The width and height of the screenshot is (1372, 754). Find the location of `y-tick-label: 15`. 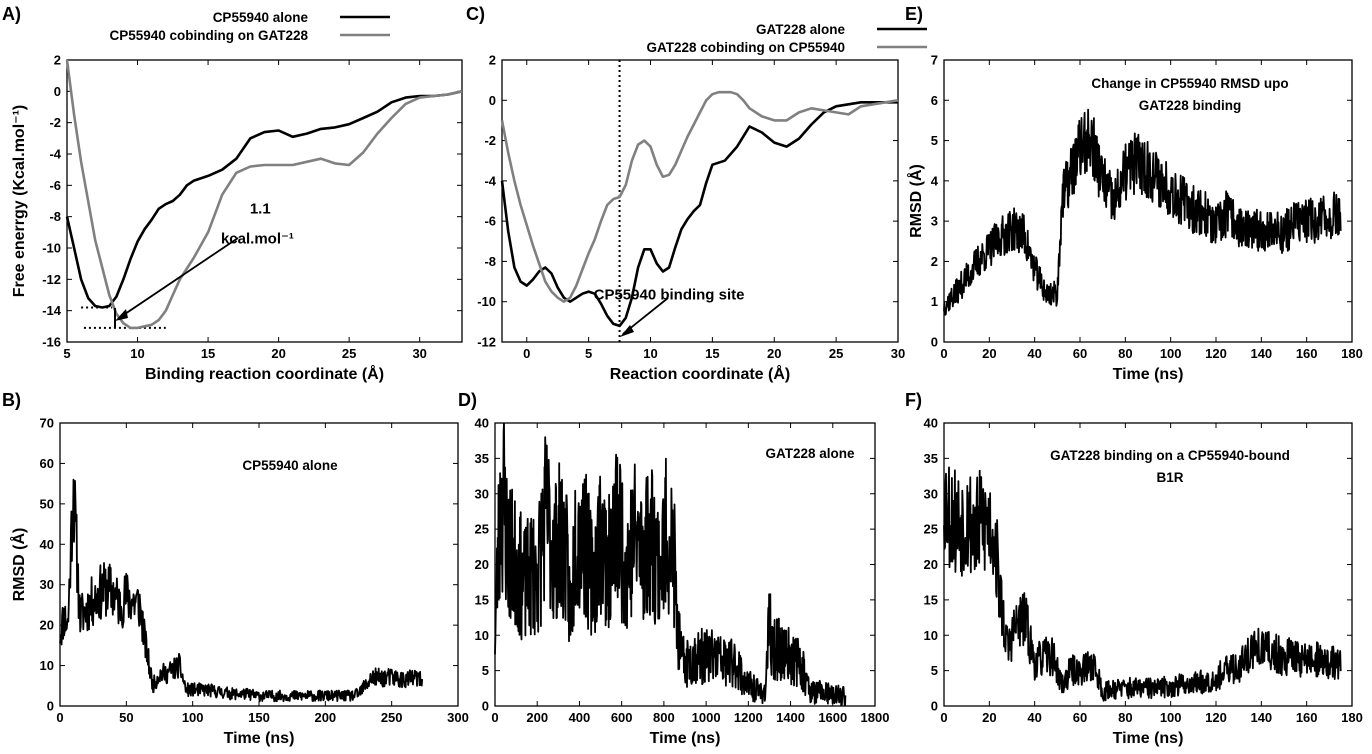

y-tick-label: 15 is located at coordinates (482, 599).